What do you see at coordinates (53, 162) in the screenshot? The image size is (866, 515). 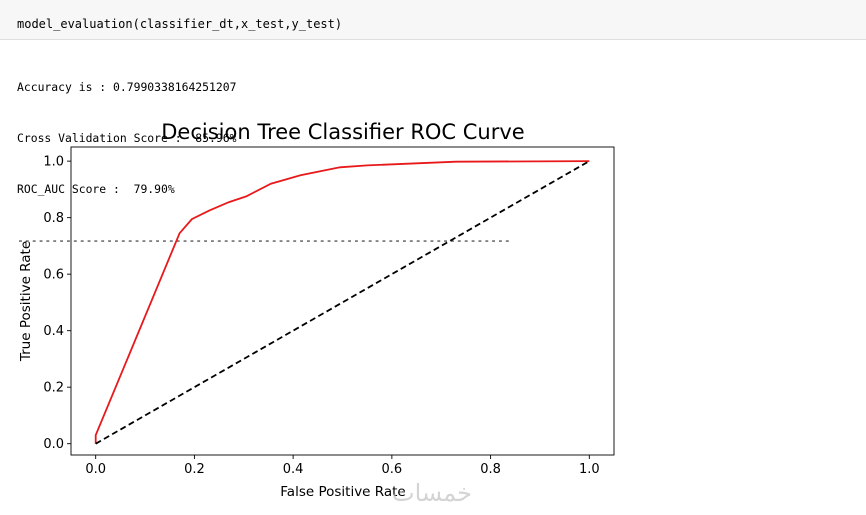 I see `y-tick-label-5: 1.0` at bounding box center [53, 162].